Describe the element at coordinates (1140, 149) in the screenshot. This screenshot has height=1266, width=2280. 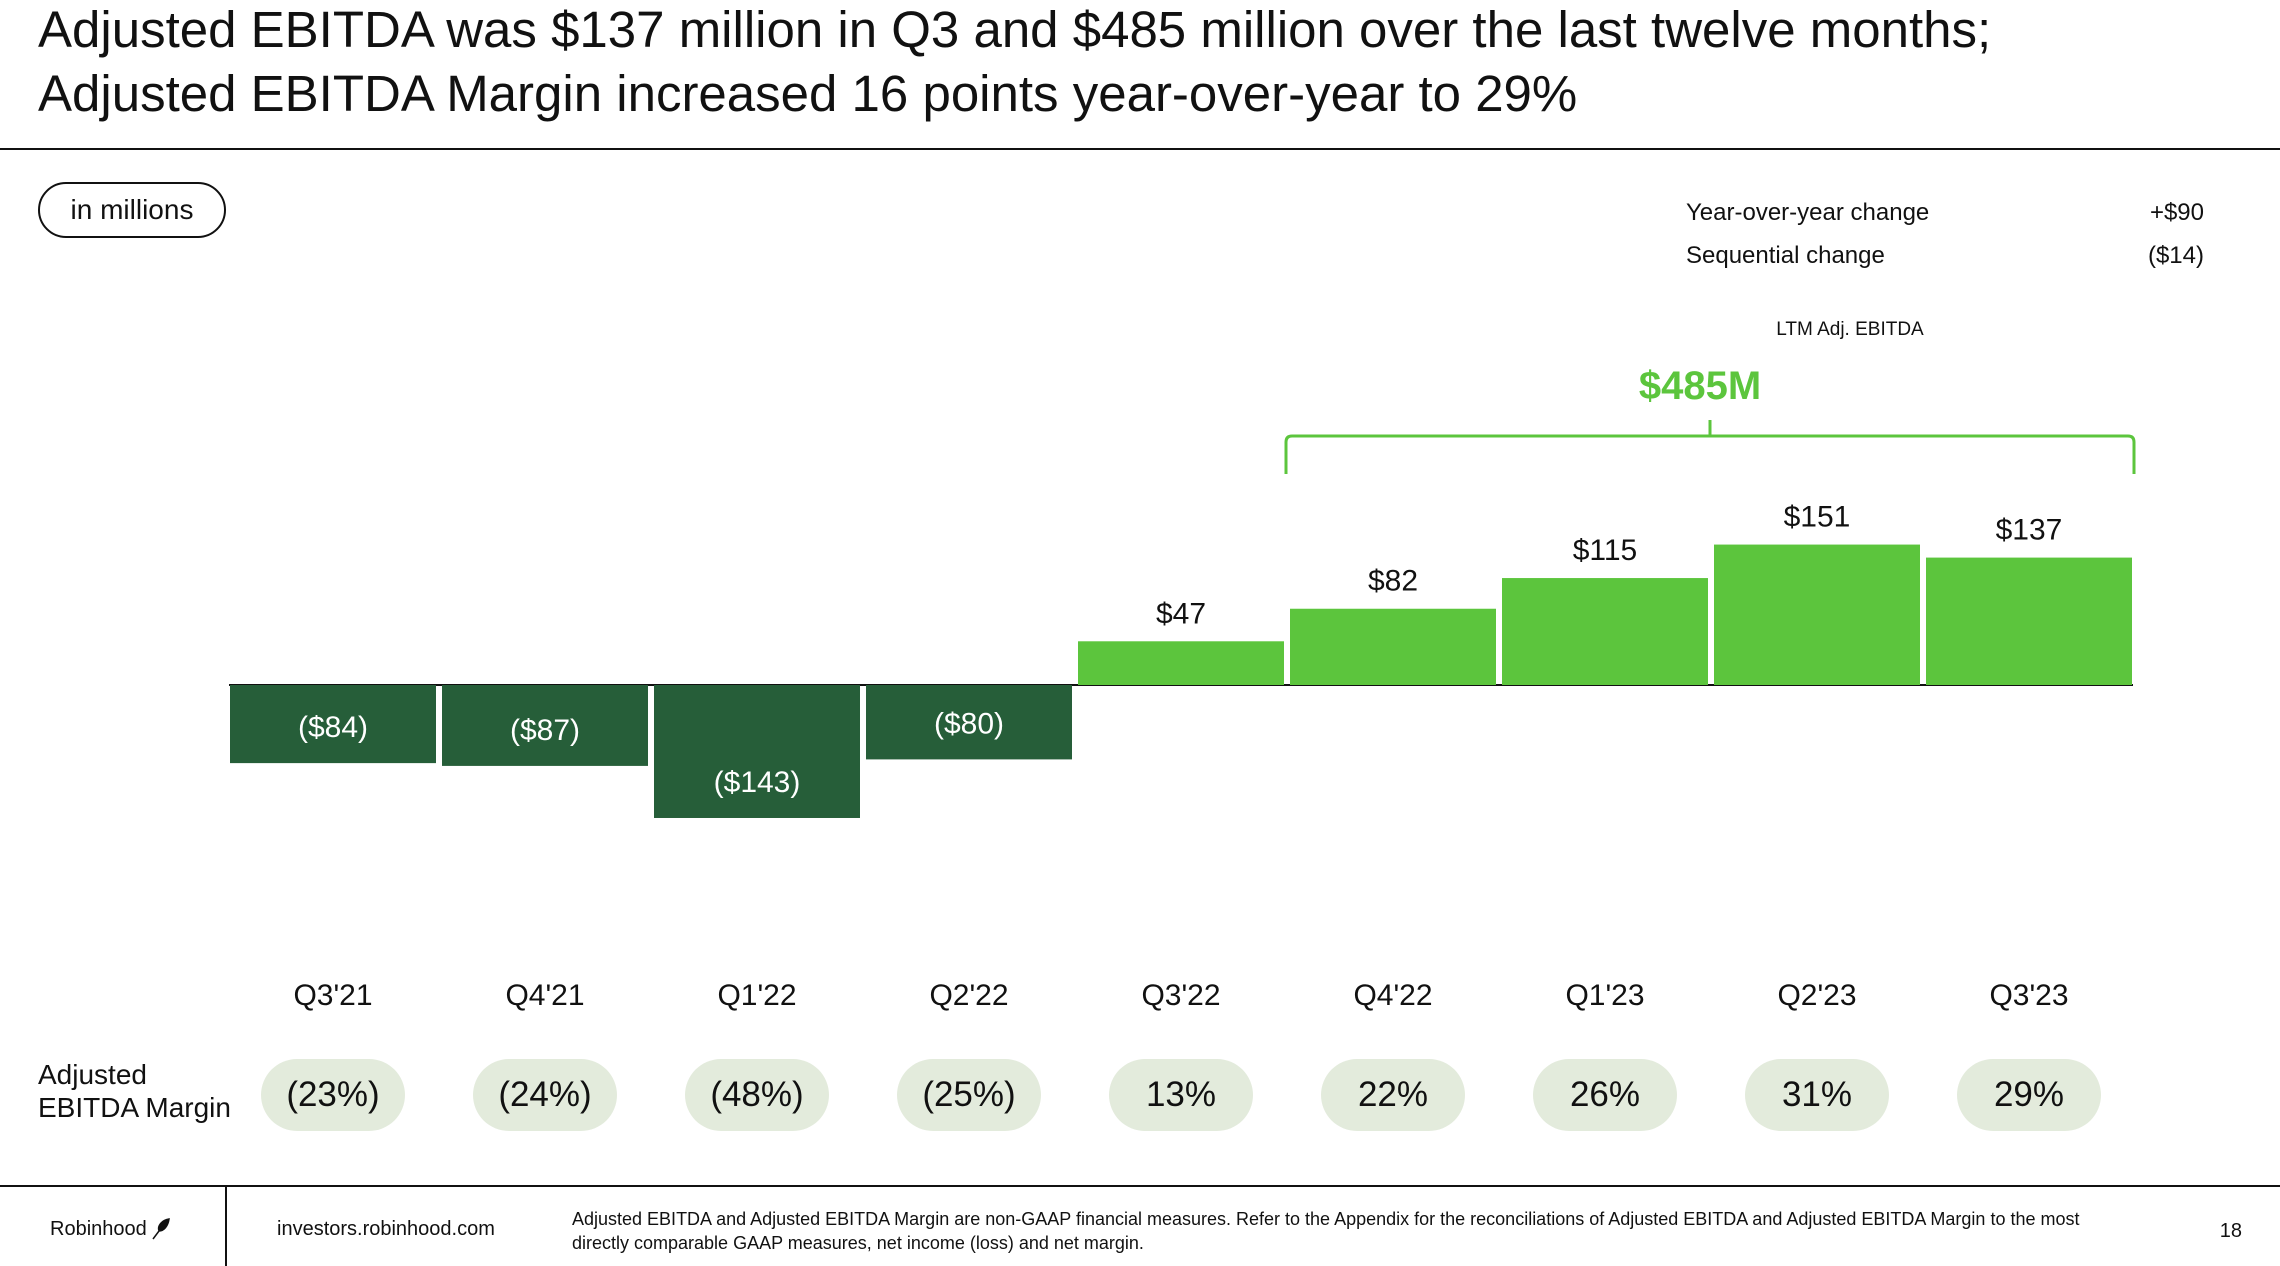
I see `title-divider` at that location.